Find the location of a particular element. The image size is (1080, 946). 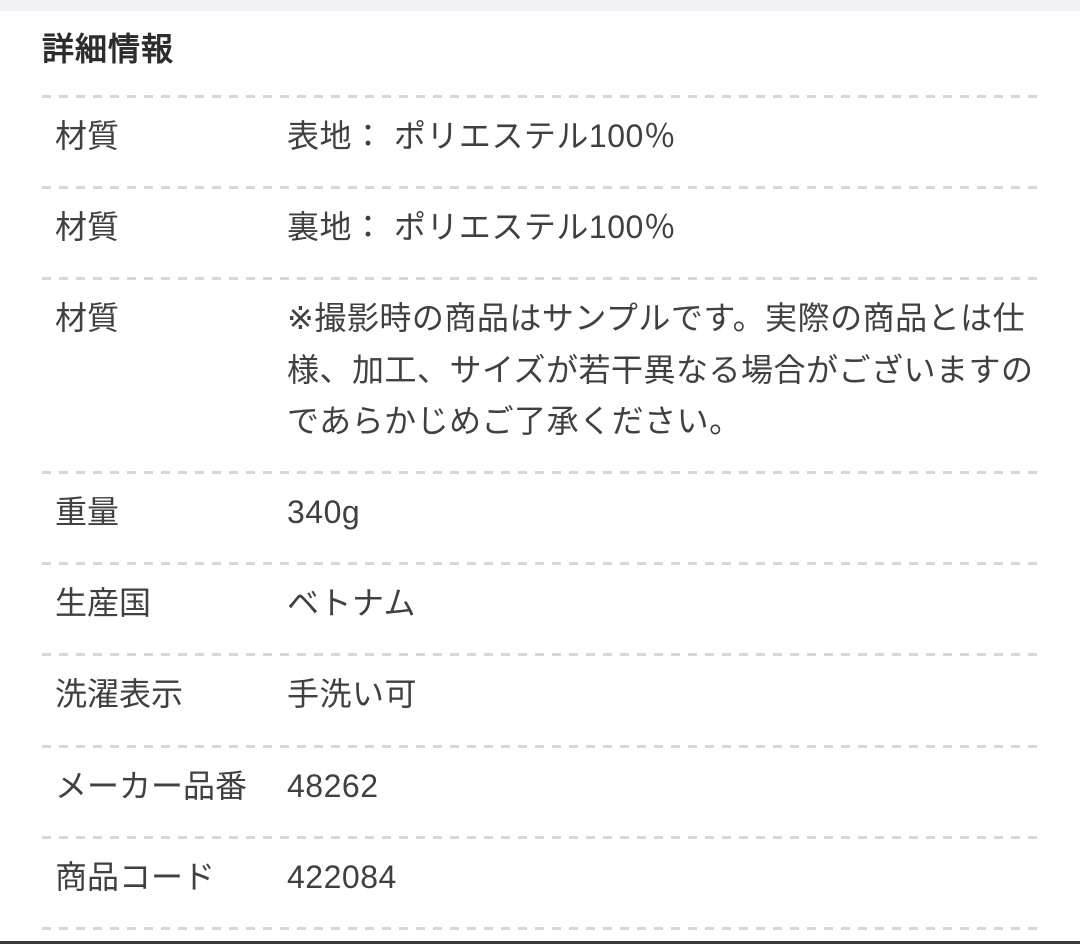

spec-row-label: メーカー品番 is located at coordinates (151, 785).